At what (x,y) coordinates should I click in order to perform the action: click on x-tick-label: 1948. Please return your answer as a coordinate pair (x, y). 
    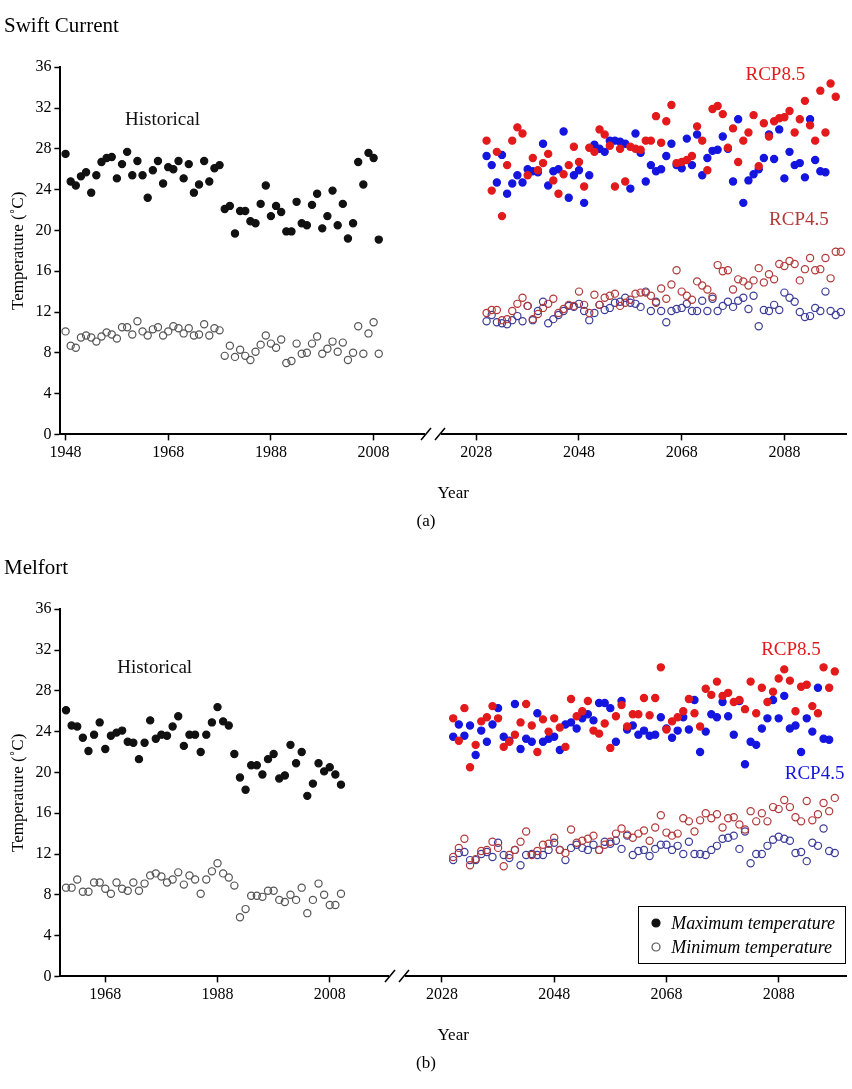
    Looking at the image, I should click on (65, 452).